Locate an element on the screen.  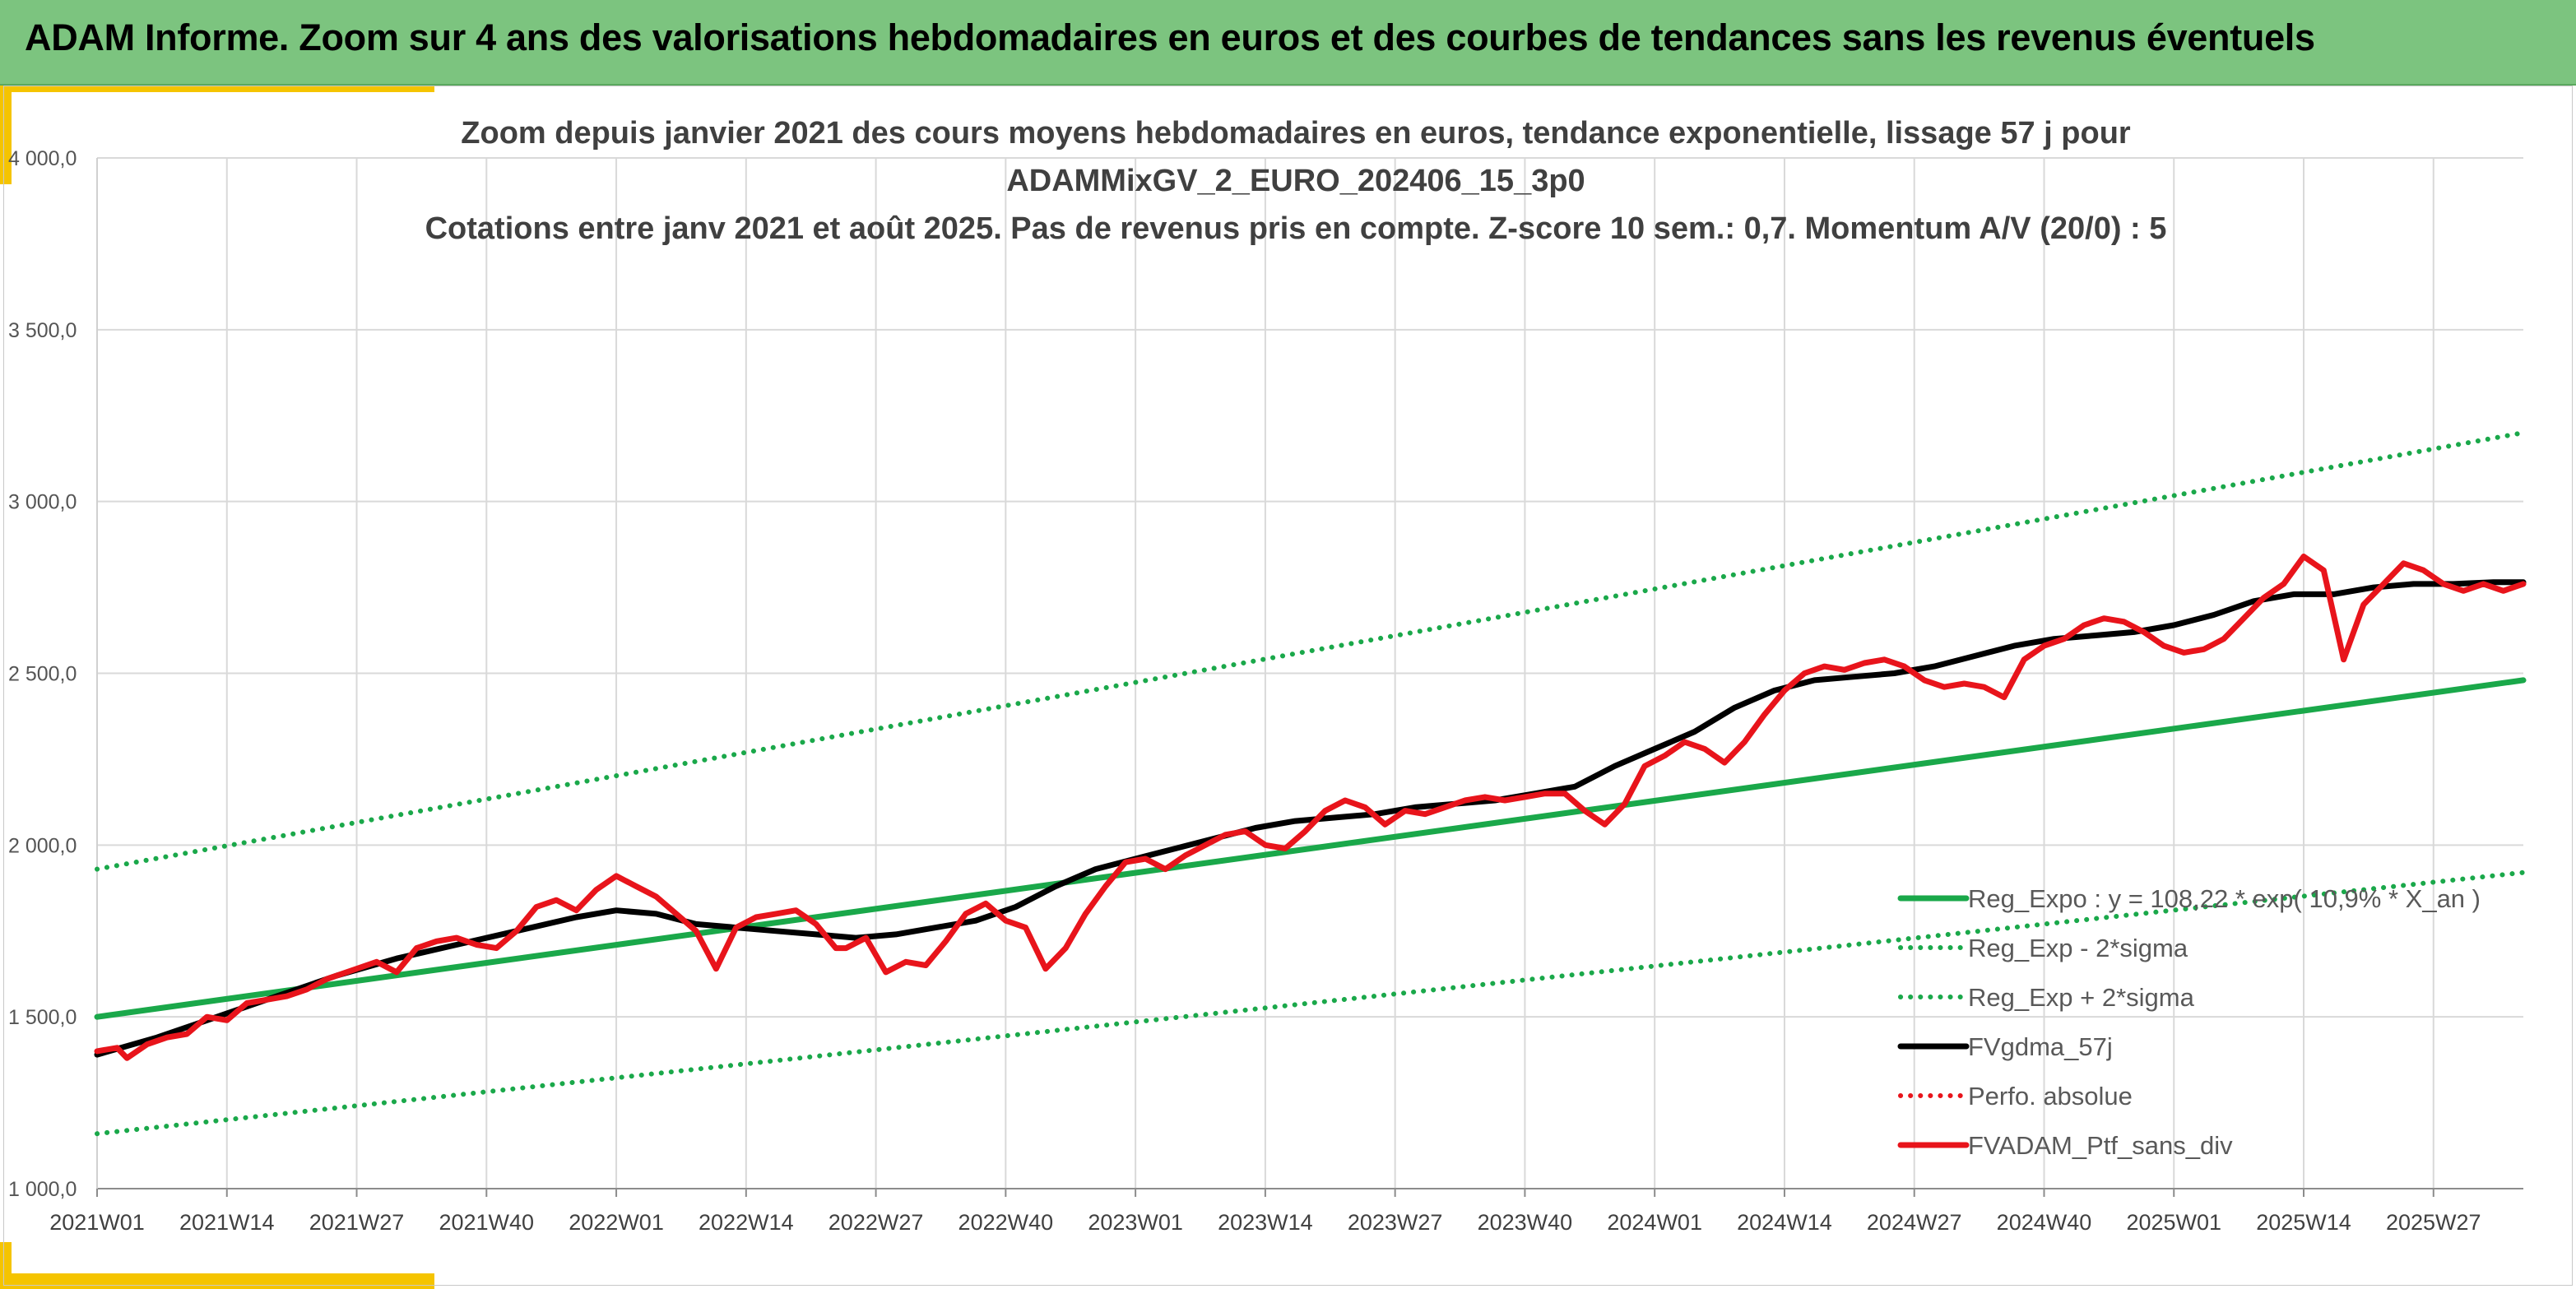
x-tick-label: 2021W01 is located at coordinates (97, 1222).